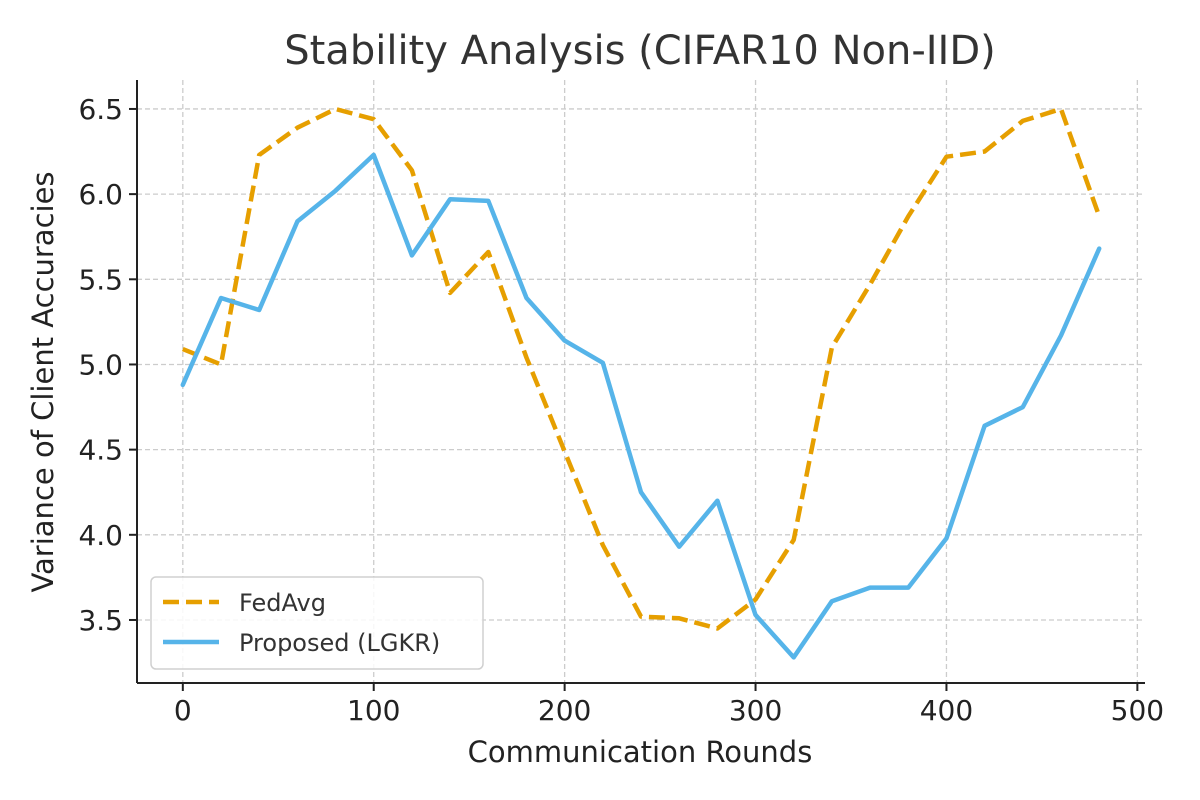 The image size is (1200, 800). Describe the element at coordinates (183, 710) in the screenshot. I see `x-tick-label: 0` at that location.